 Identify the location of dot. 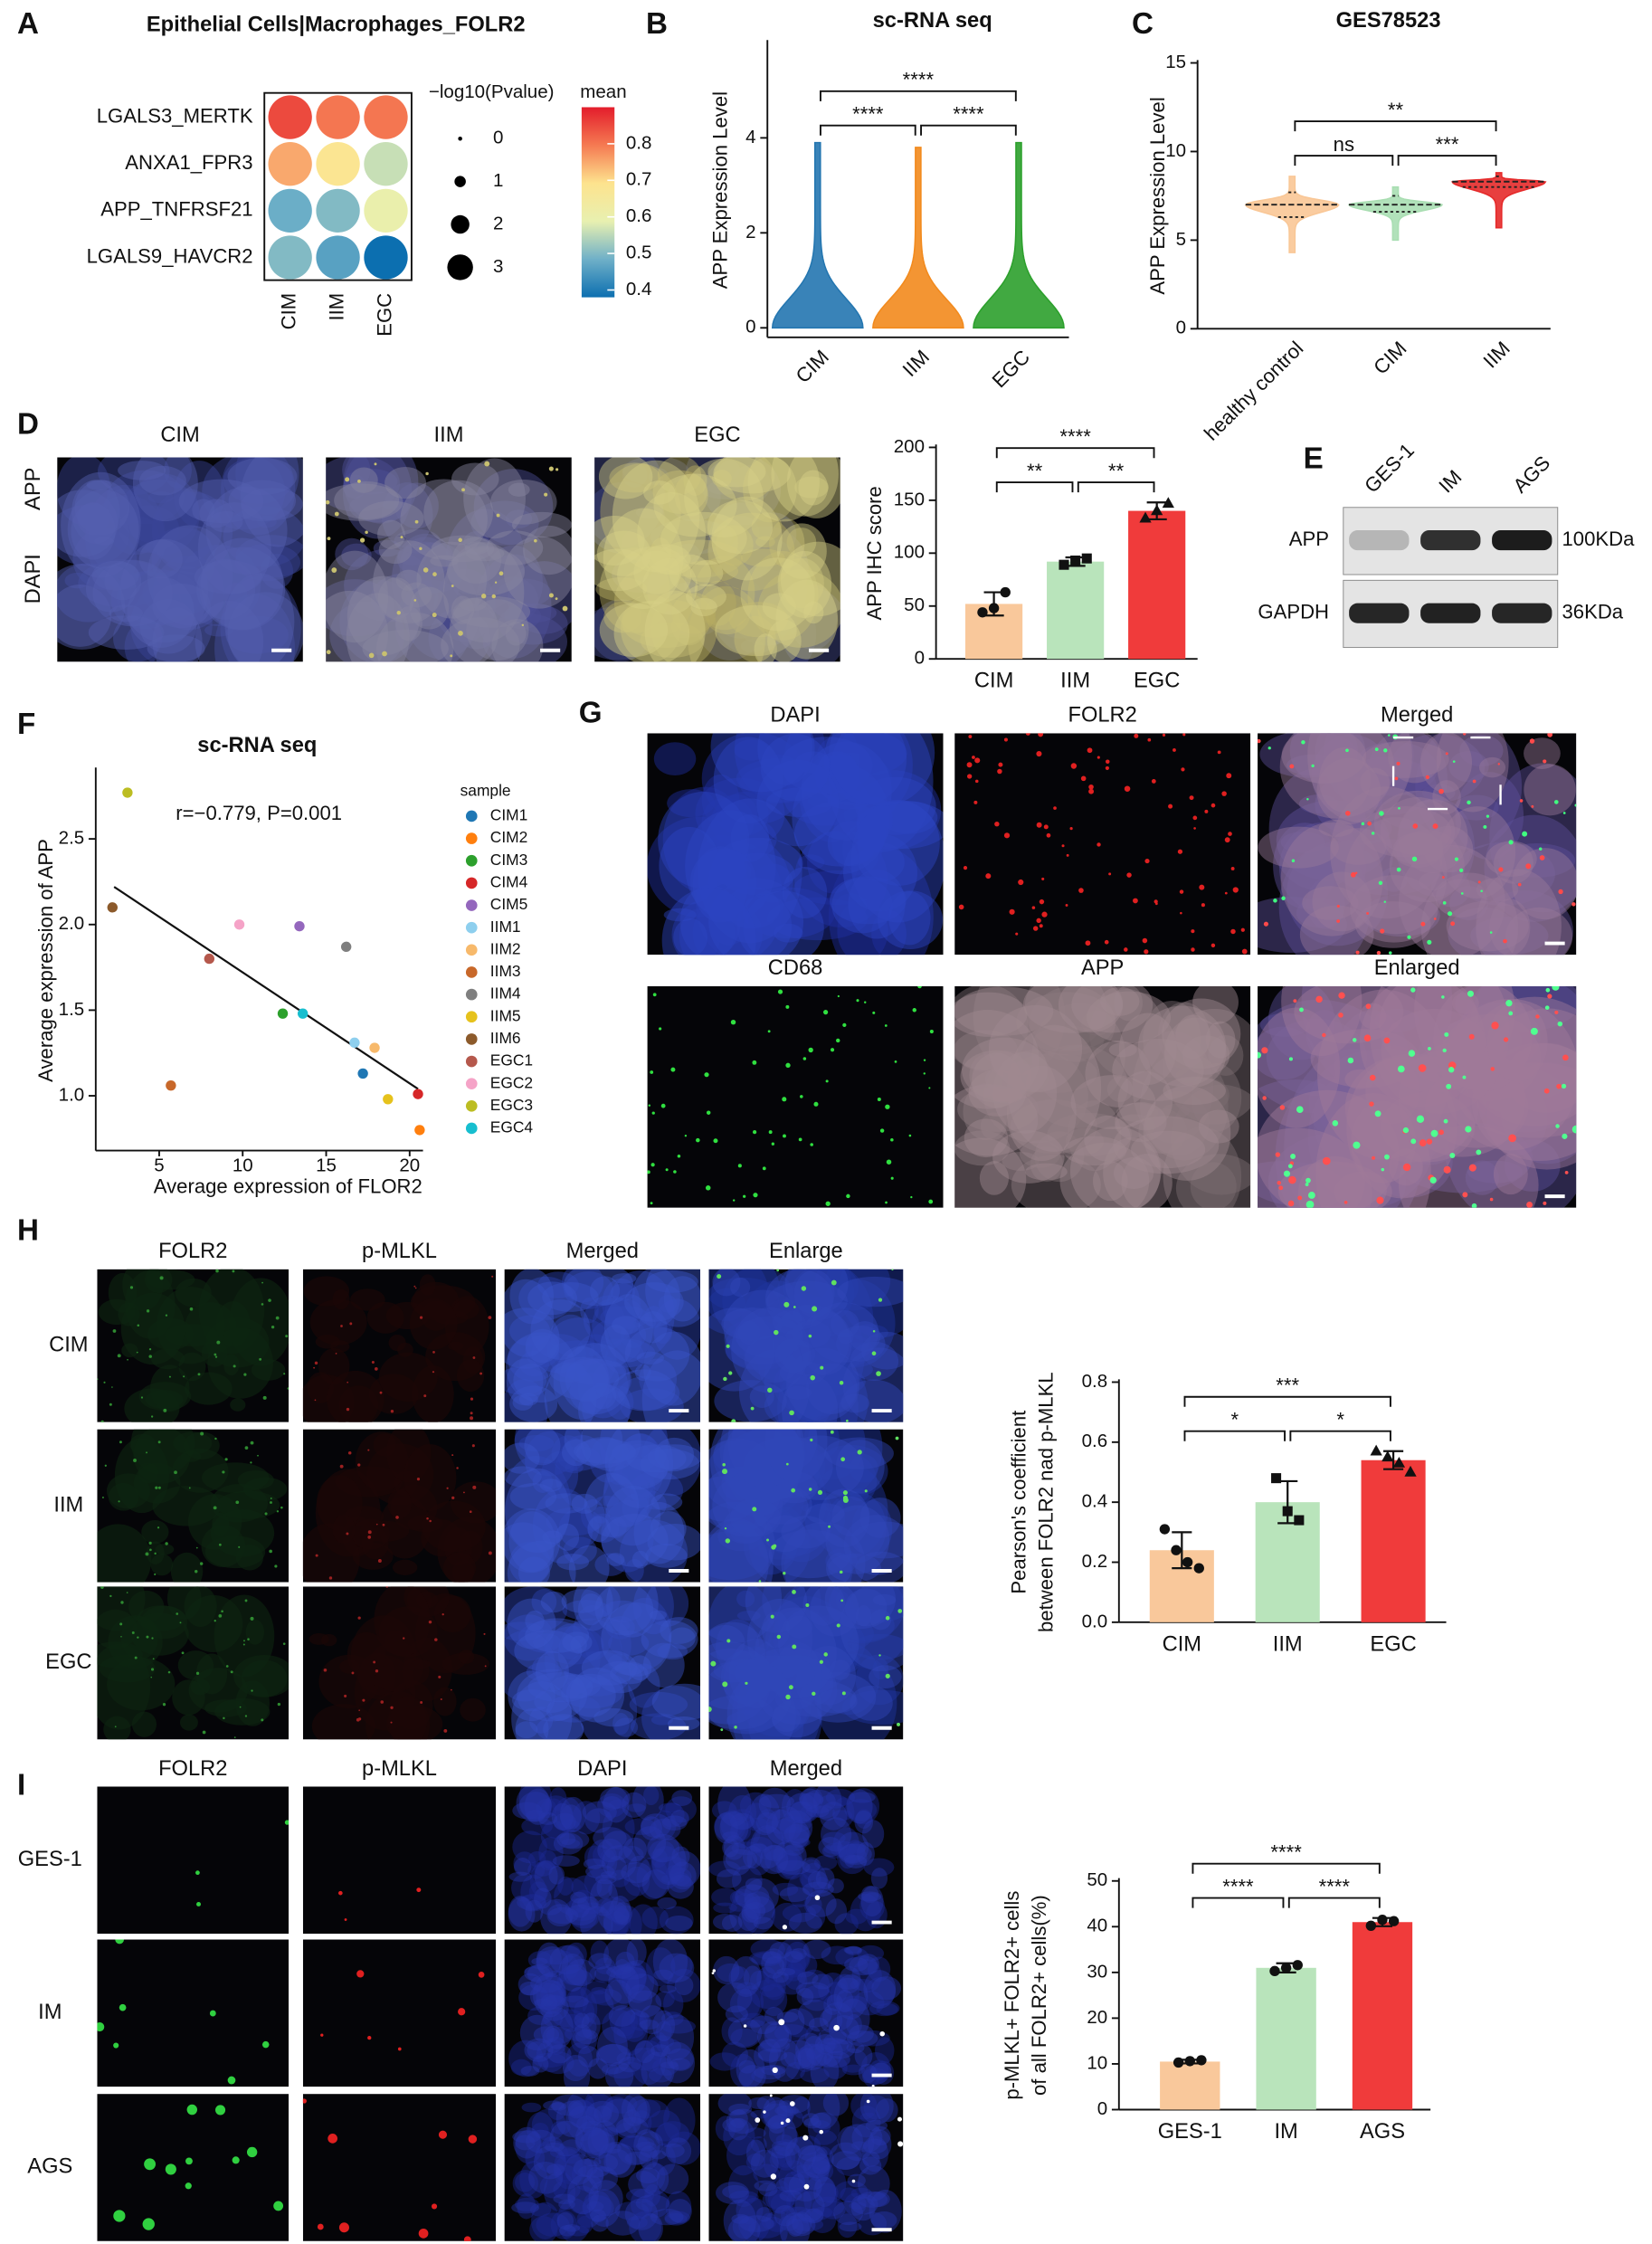
(290, 117).